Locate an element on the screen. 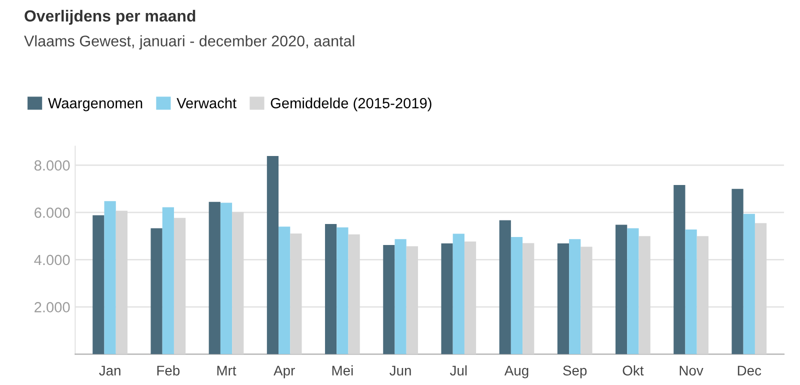 The height and width of the screenshot is (385, 800). legend-label: Waargenomen is located at coordinates (95, 105).